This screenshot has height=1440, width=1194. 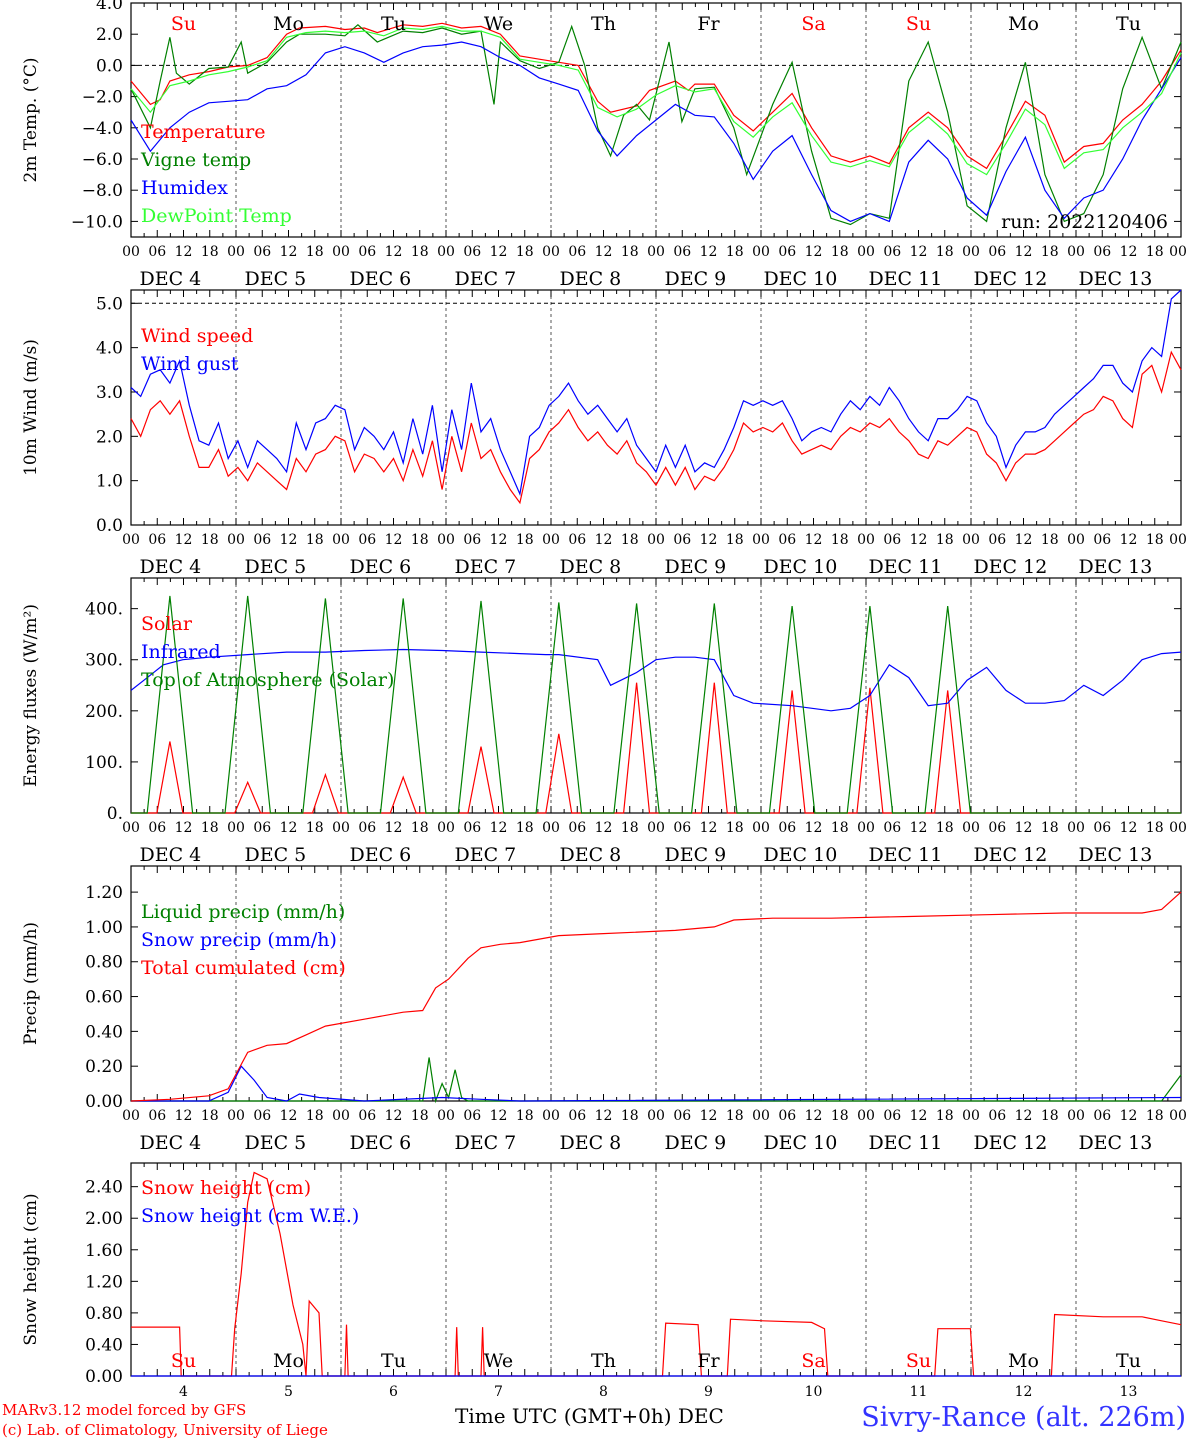 I want to click on x-axis-title-month: DEC, so click(x=700, y=1416).